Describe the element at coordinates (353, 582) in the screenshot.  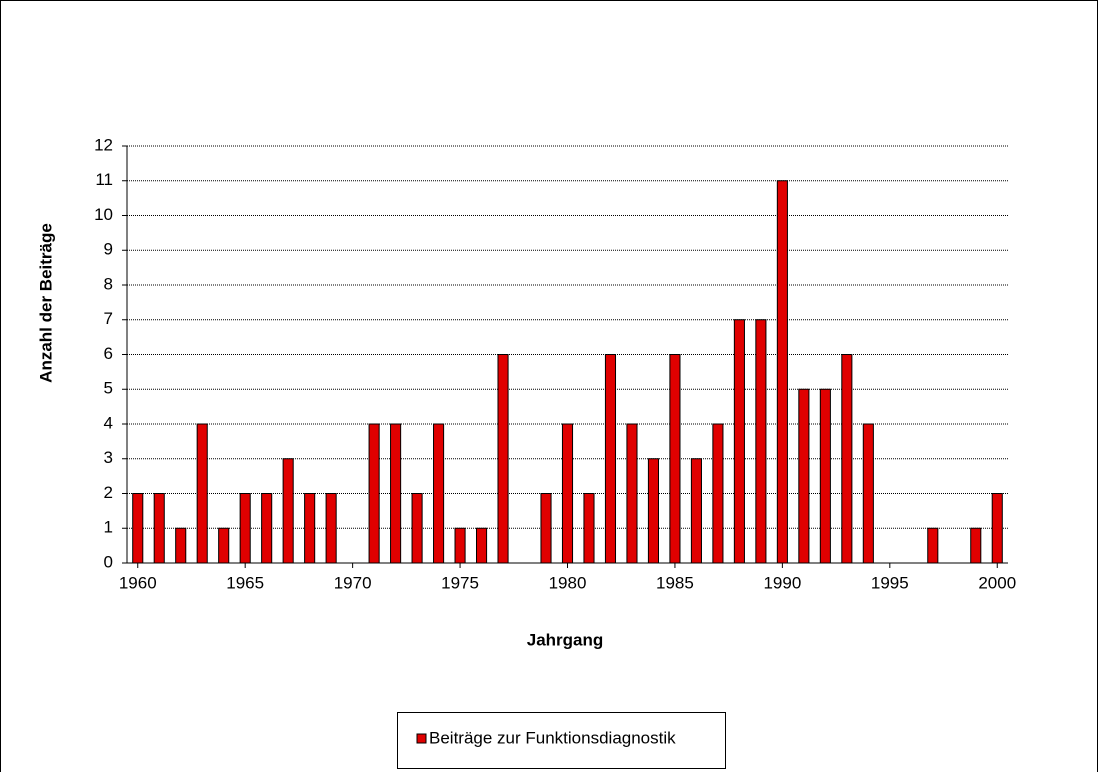
I see `x-tick-label: 1970` at that location.